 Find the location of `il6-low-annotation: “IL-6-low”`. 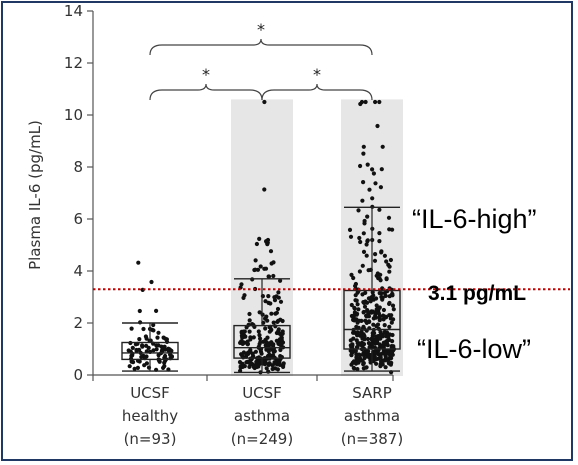

il6-low-annotation: “IL-6-low” is located at coordinates (474, 349).